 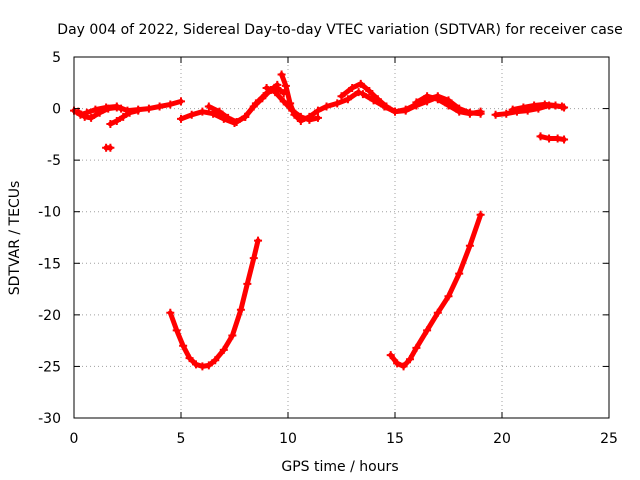 I want to click on series-arc-k, so click(x=448, y=105).